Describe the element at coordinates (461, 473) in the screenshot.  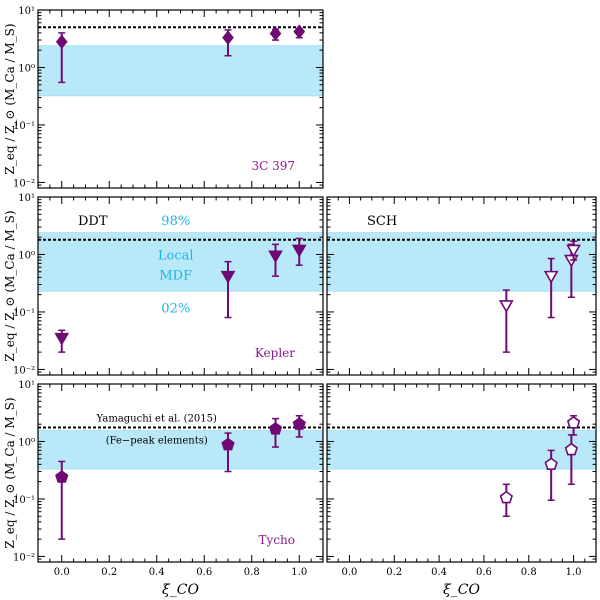
I see `plot-frame` at that location.